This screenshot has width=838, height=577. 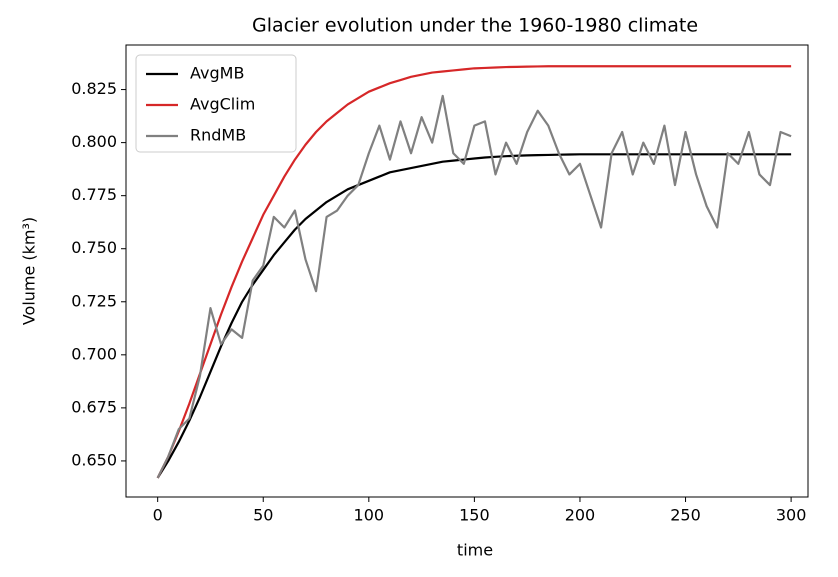 What do you see at coordinates (29, 271) in the screenshot?
I see `y-axis-label: Volume (km³)` at bounding box center [29, 271].